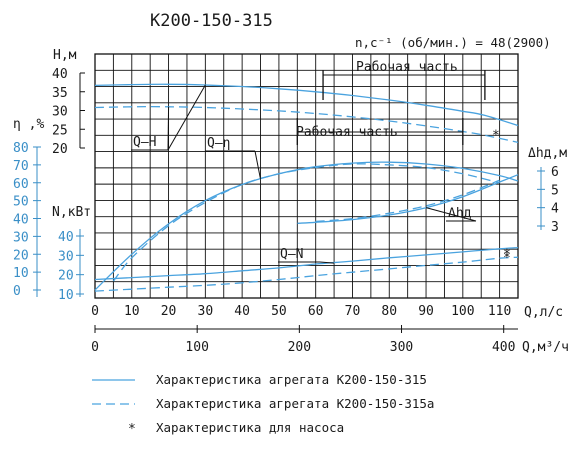 Image resolution: width=572 pixels, height=453 pixels. Describe the element at coordinates (21, 166) in the screenshot. I see `efficiency-tick-label: 70` at that location.